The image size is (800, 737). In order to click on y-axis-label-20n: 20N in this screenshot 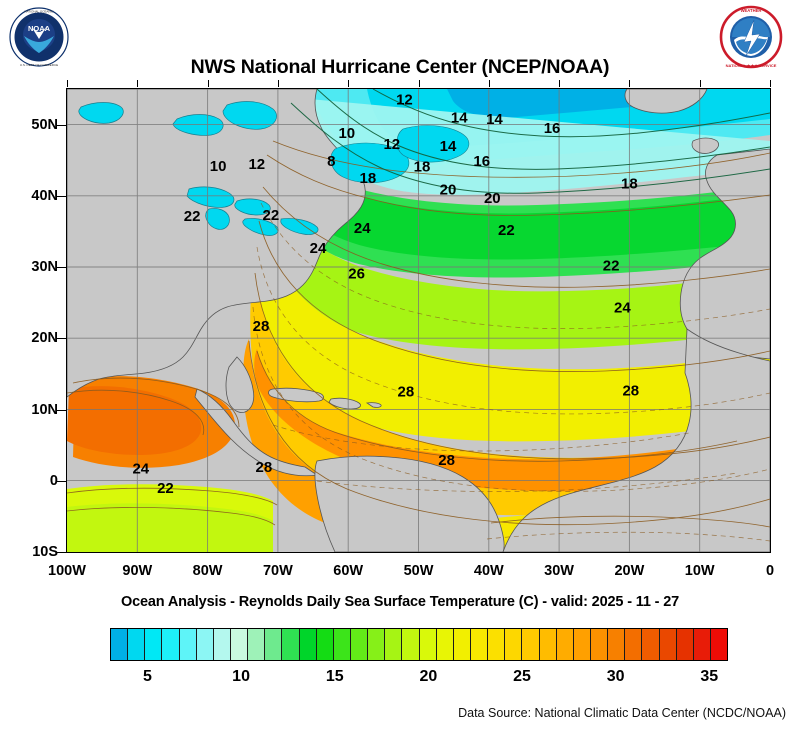, I will do `click(44, 338)`.